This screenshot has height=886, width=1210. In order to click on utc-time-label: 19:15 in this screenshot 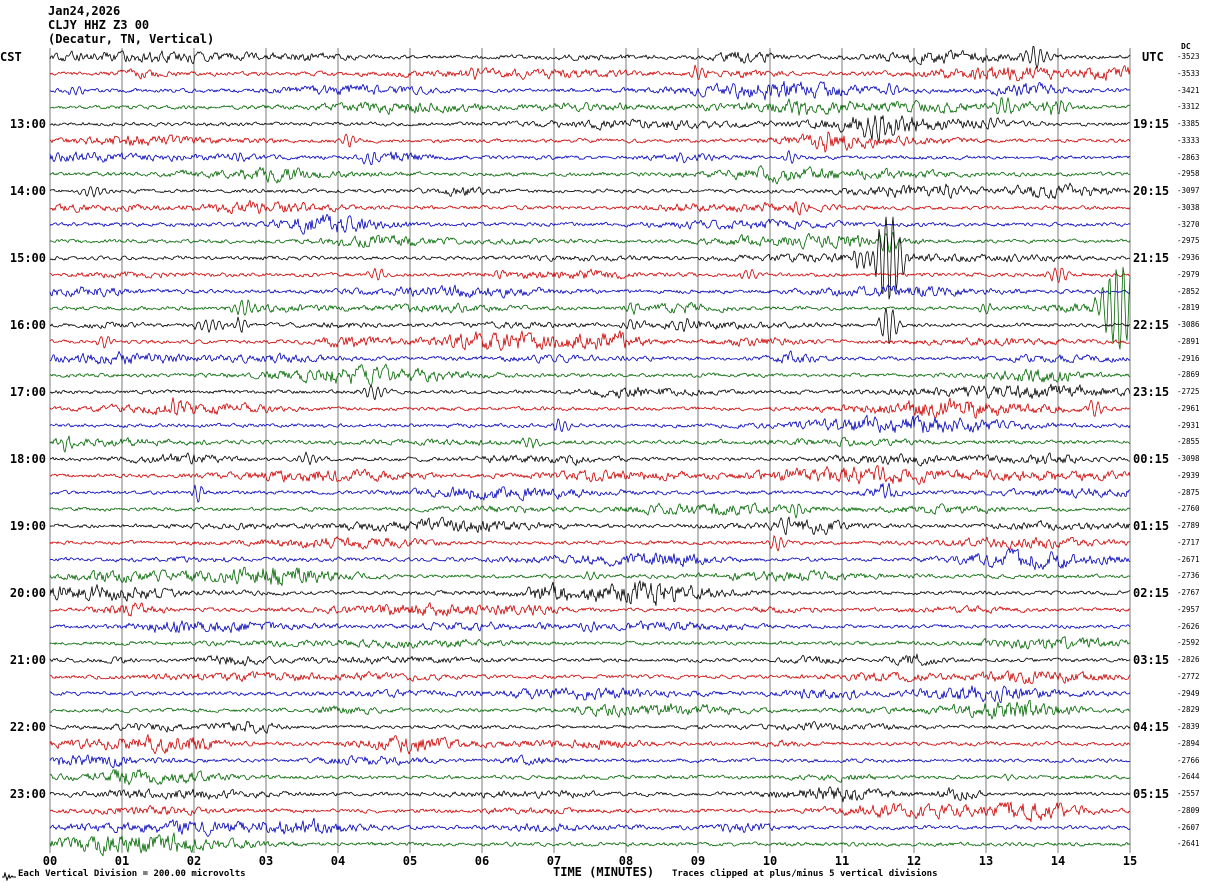, I will do `click(1151, 124)`.